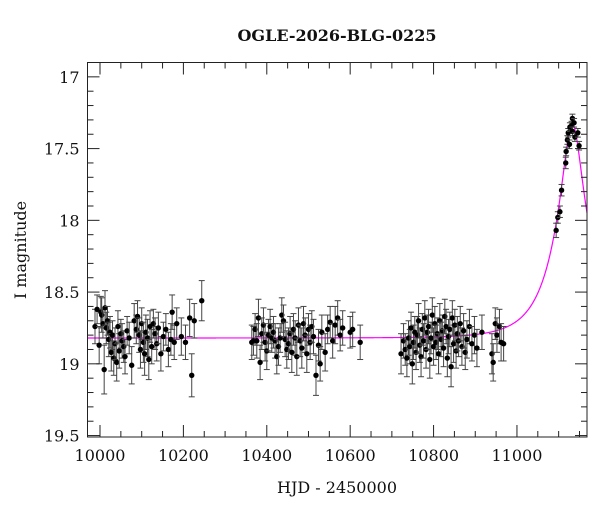  What do you see at coordinates (337, 487) in the screenshot?
I see `x-axis-label: HJD - 2450000` at bounding box center [337, 487].